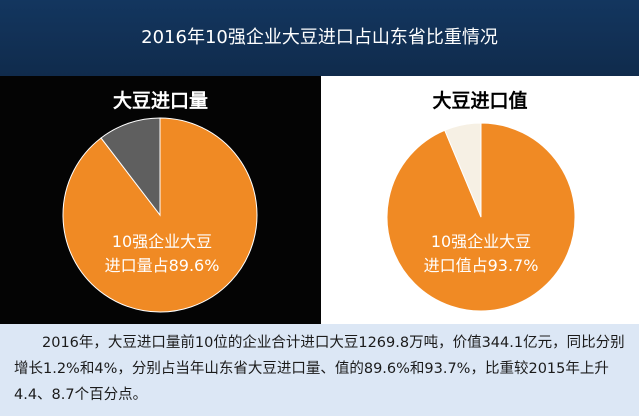 The image size is (639, 416). Describe the element at coordinates (162, 254) in the screenshot. I see `import-volume-data-label: 10强企业大豆 进口量占89.6%` at that location.